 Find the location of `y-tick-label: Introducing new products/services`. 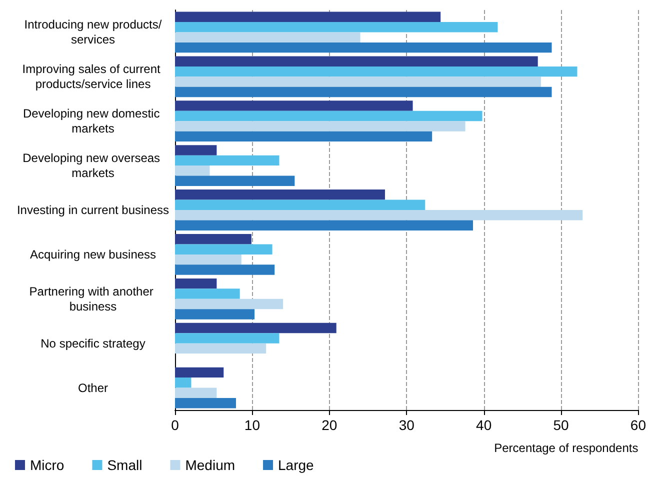

y-tick-label: Introducing new products/services is located at coordinates (93, 32).